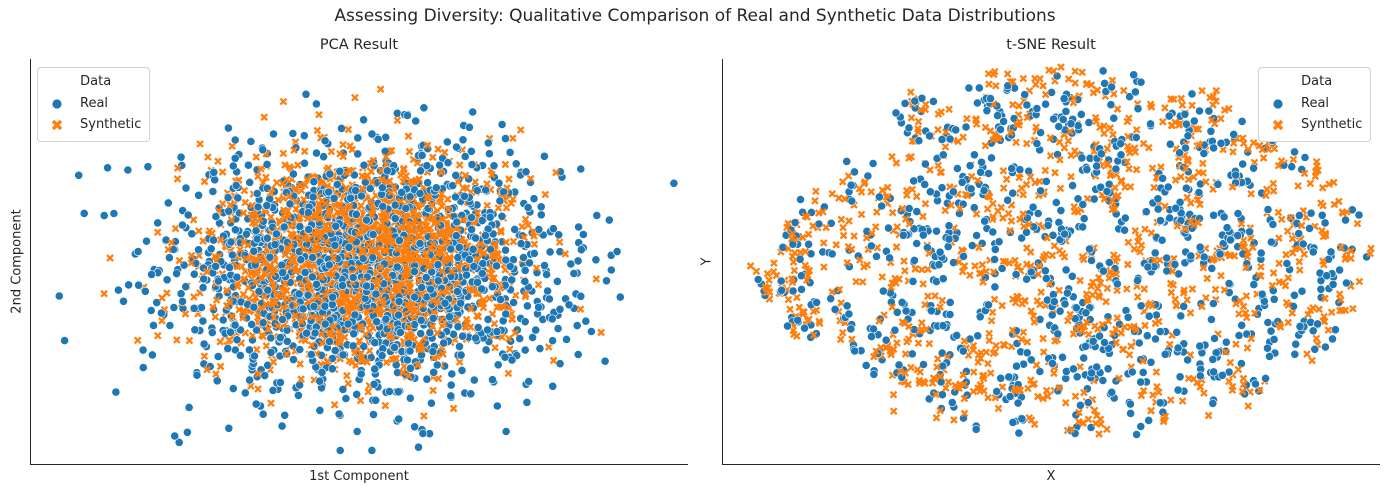  I want to click on pca-legend-title: Data, so click(96, 81).